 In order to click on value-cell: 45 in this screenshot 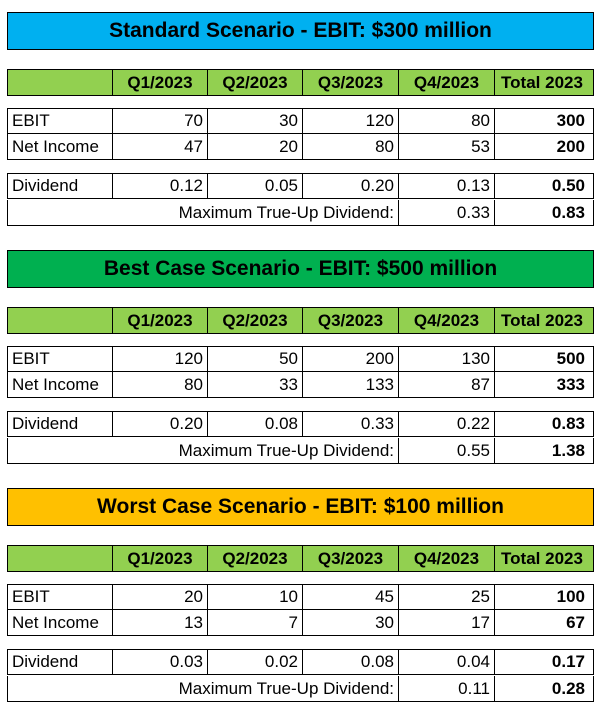, I will do `click(350, 597)`.